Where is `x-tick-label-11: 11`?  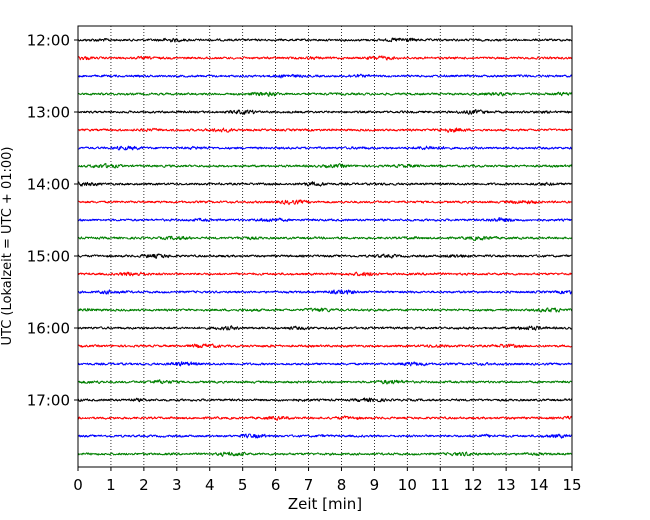 x-tick-label-11: 11 is located at coordinates (440, 485).